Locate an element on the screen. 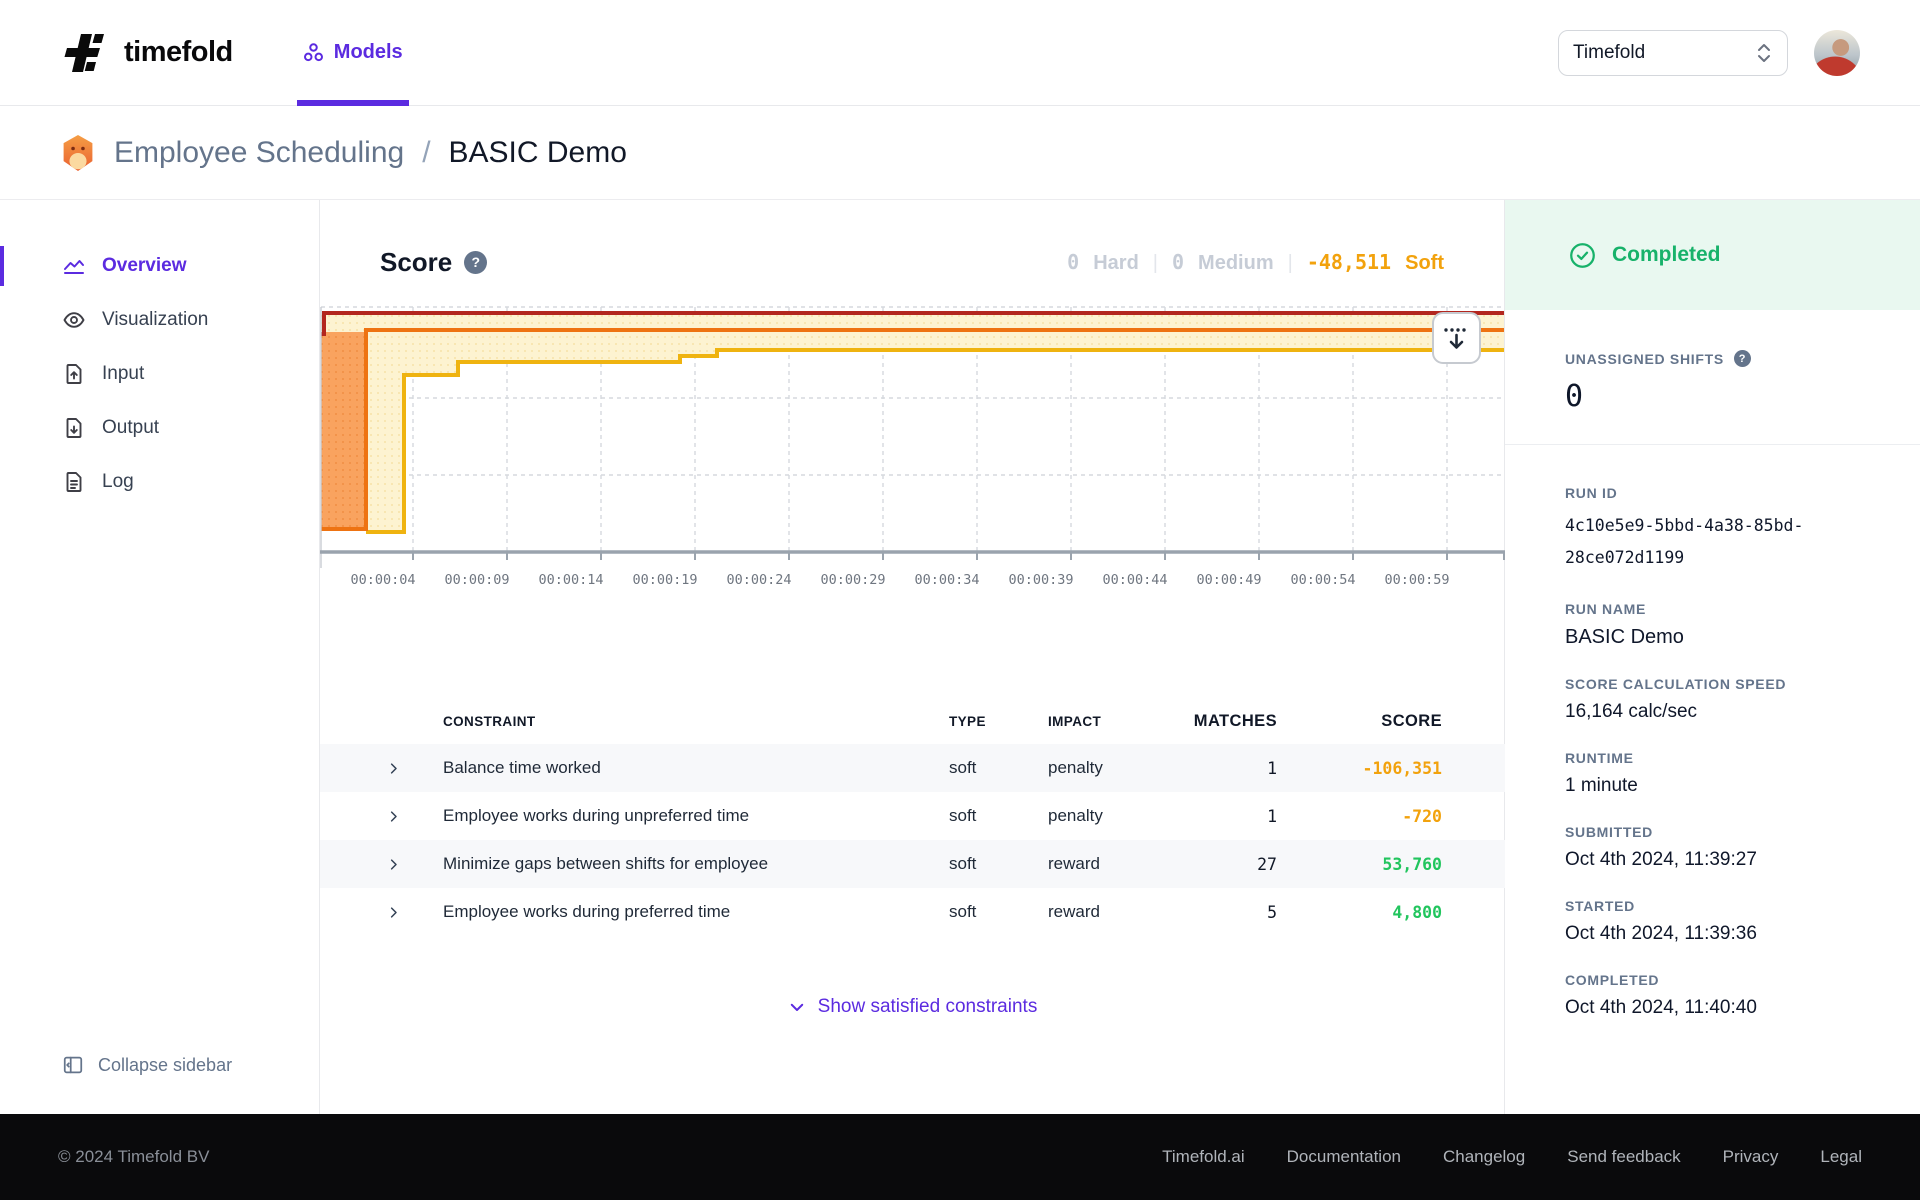 The width and height of the screenshot is (1920, 1200). soft-score-line is located at coordinates (935, 441).